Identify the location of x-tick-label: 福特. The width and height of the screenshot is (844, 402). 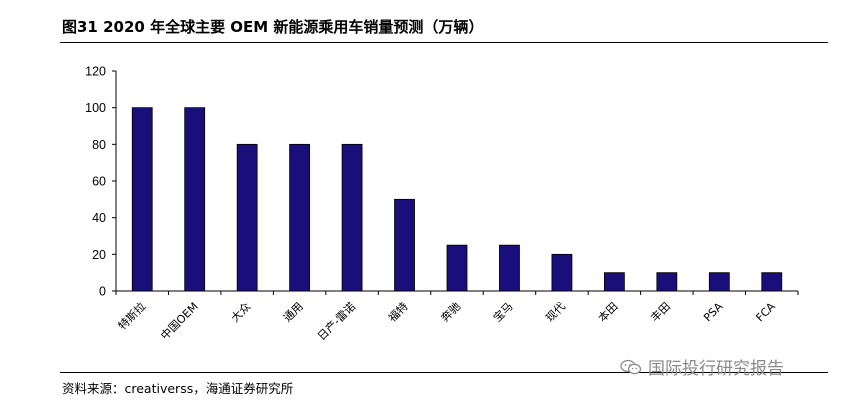
(397, 311).